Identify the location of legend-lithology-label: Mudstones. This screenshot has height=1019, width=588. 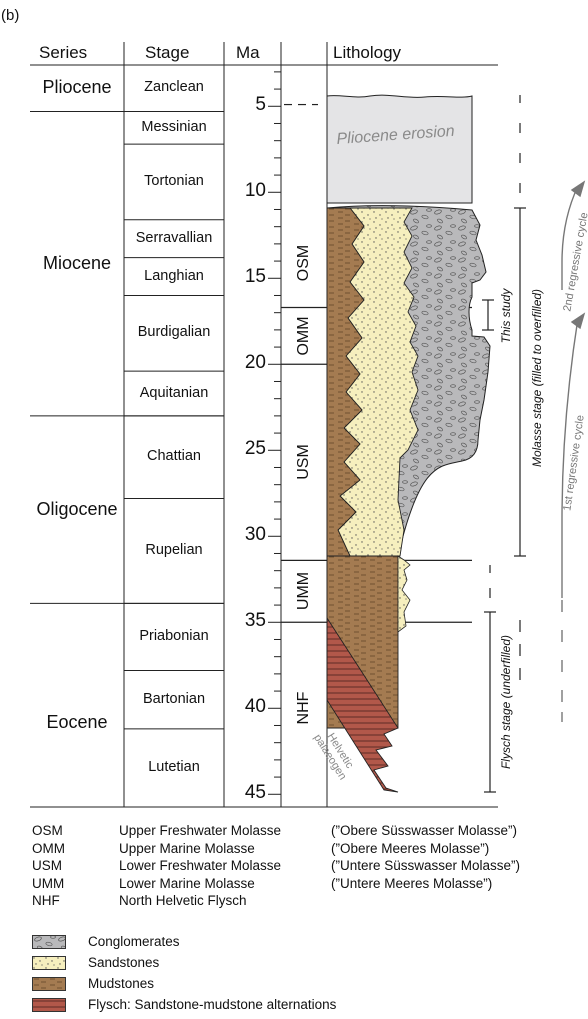
(121, 983).